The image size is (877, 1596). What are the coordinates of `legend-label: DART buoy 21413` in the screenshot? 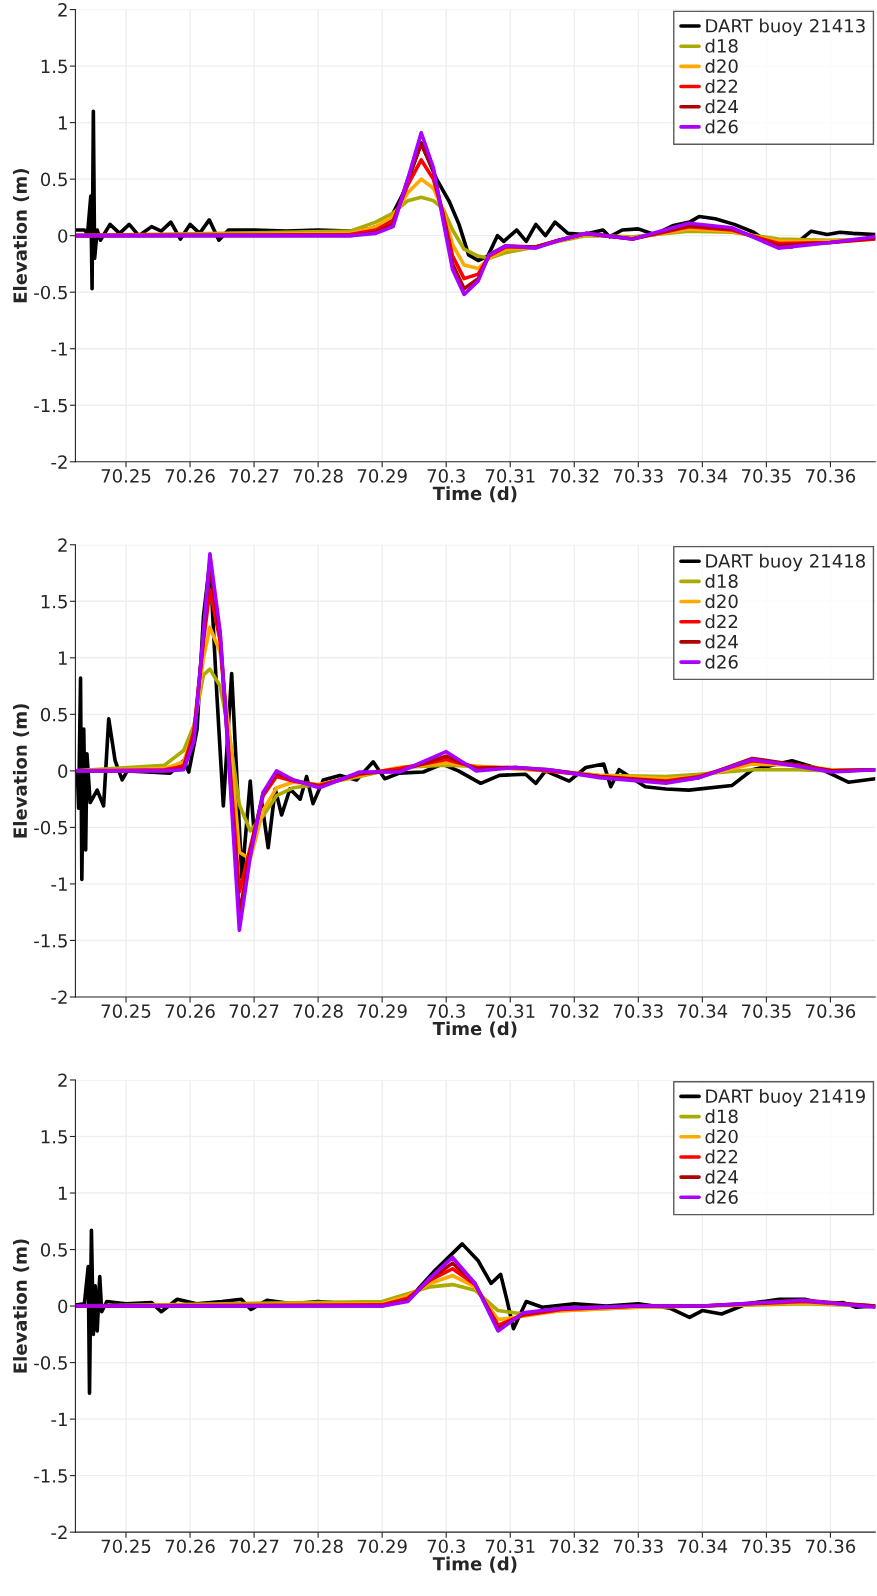 It's located at (785, 27).